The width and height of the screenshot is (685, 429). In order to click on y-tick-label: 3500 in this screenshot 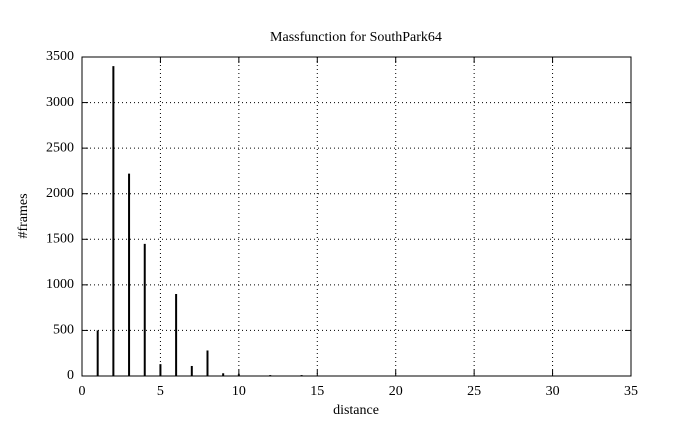, I will do `click(60, 56)`.